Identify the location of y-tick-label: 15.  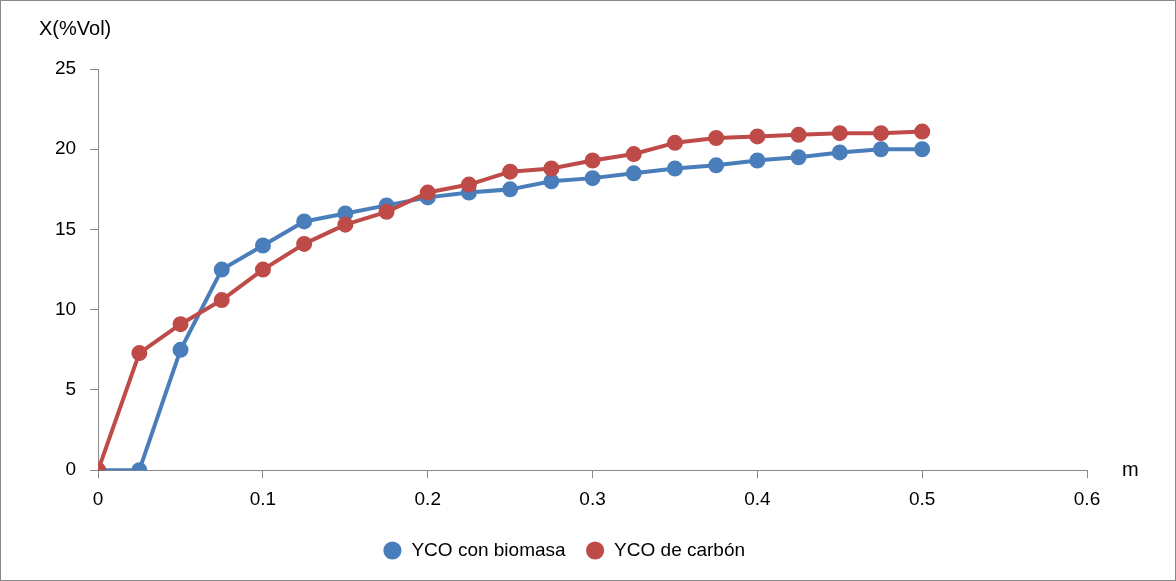
(65, 228).